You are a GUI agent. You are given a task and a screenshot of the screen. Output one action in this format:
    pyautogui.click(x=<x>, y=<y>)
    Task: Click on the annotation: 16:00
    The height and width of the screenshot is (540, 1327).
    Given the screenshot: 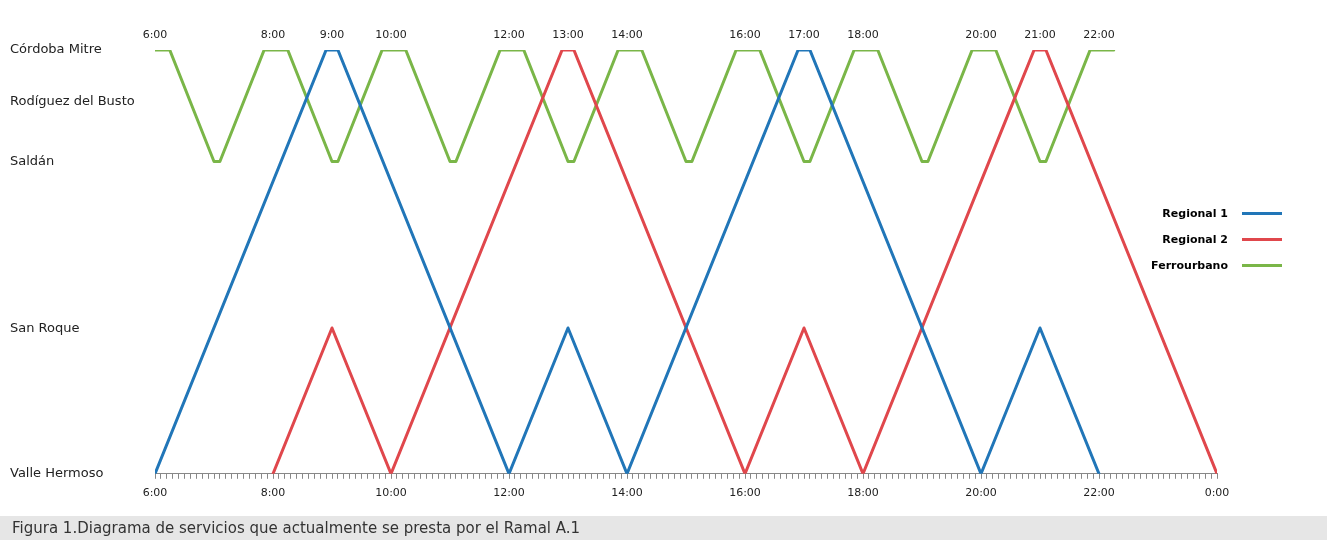 What is the action you would take?
    pyautogui.click(x=745, y=35)
    